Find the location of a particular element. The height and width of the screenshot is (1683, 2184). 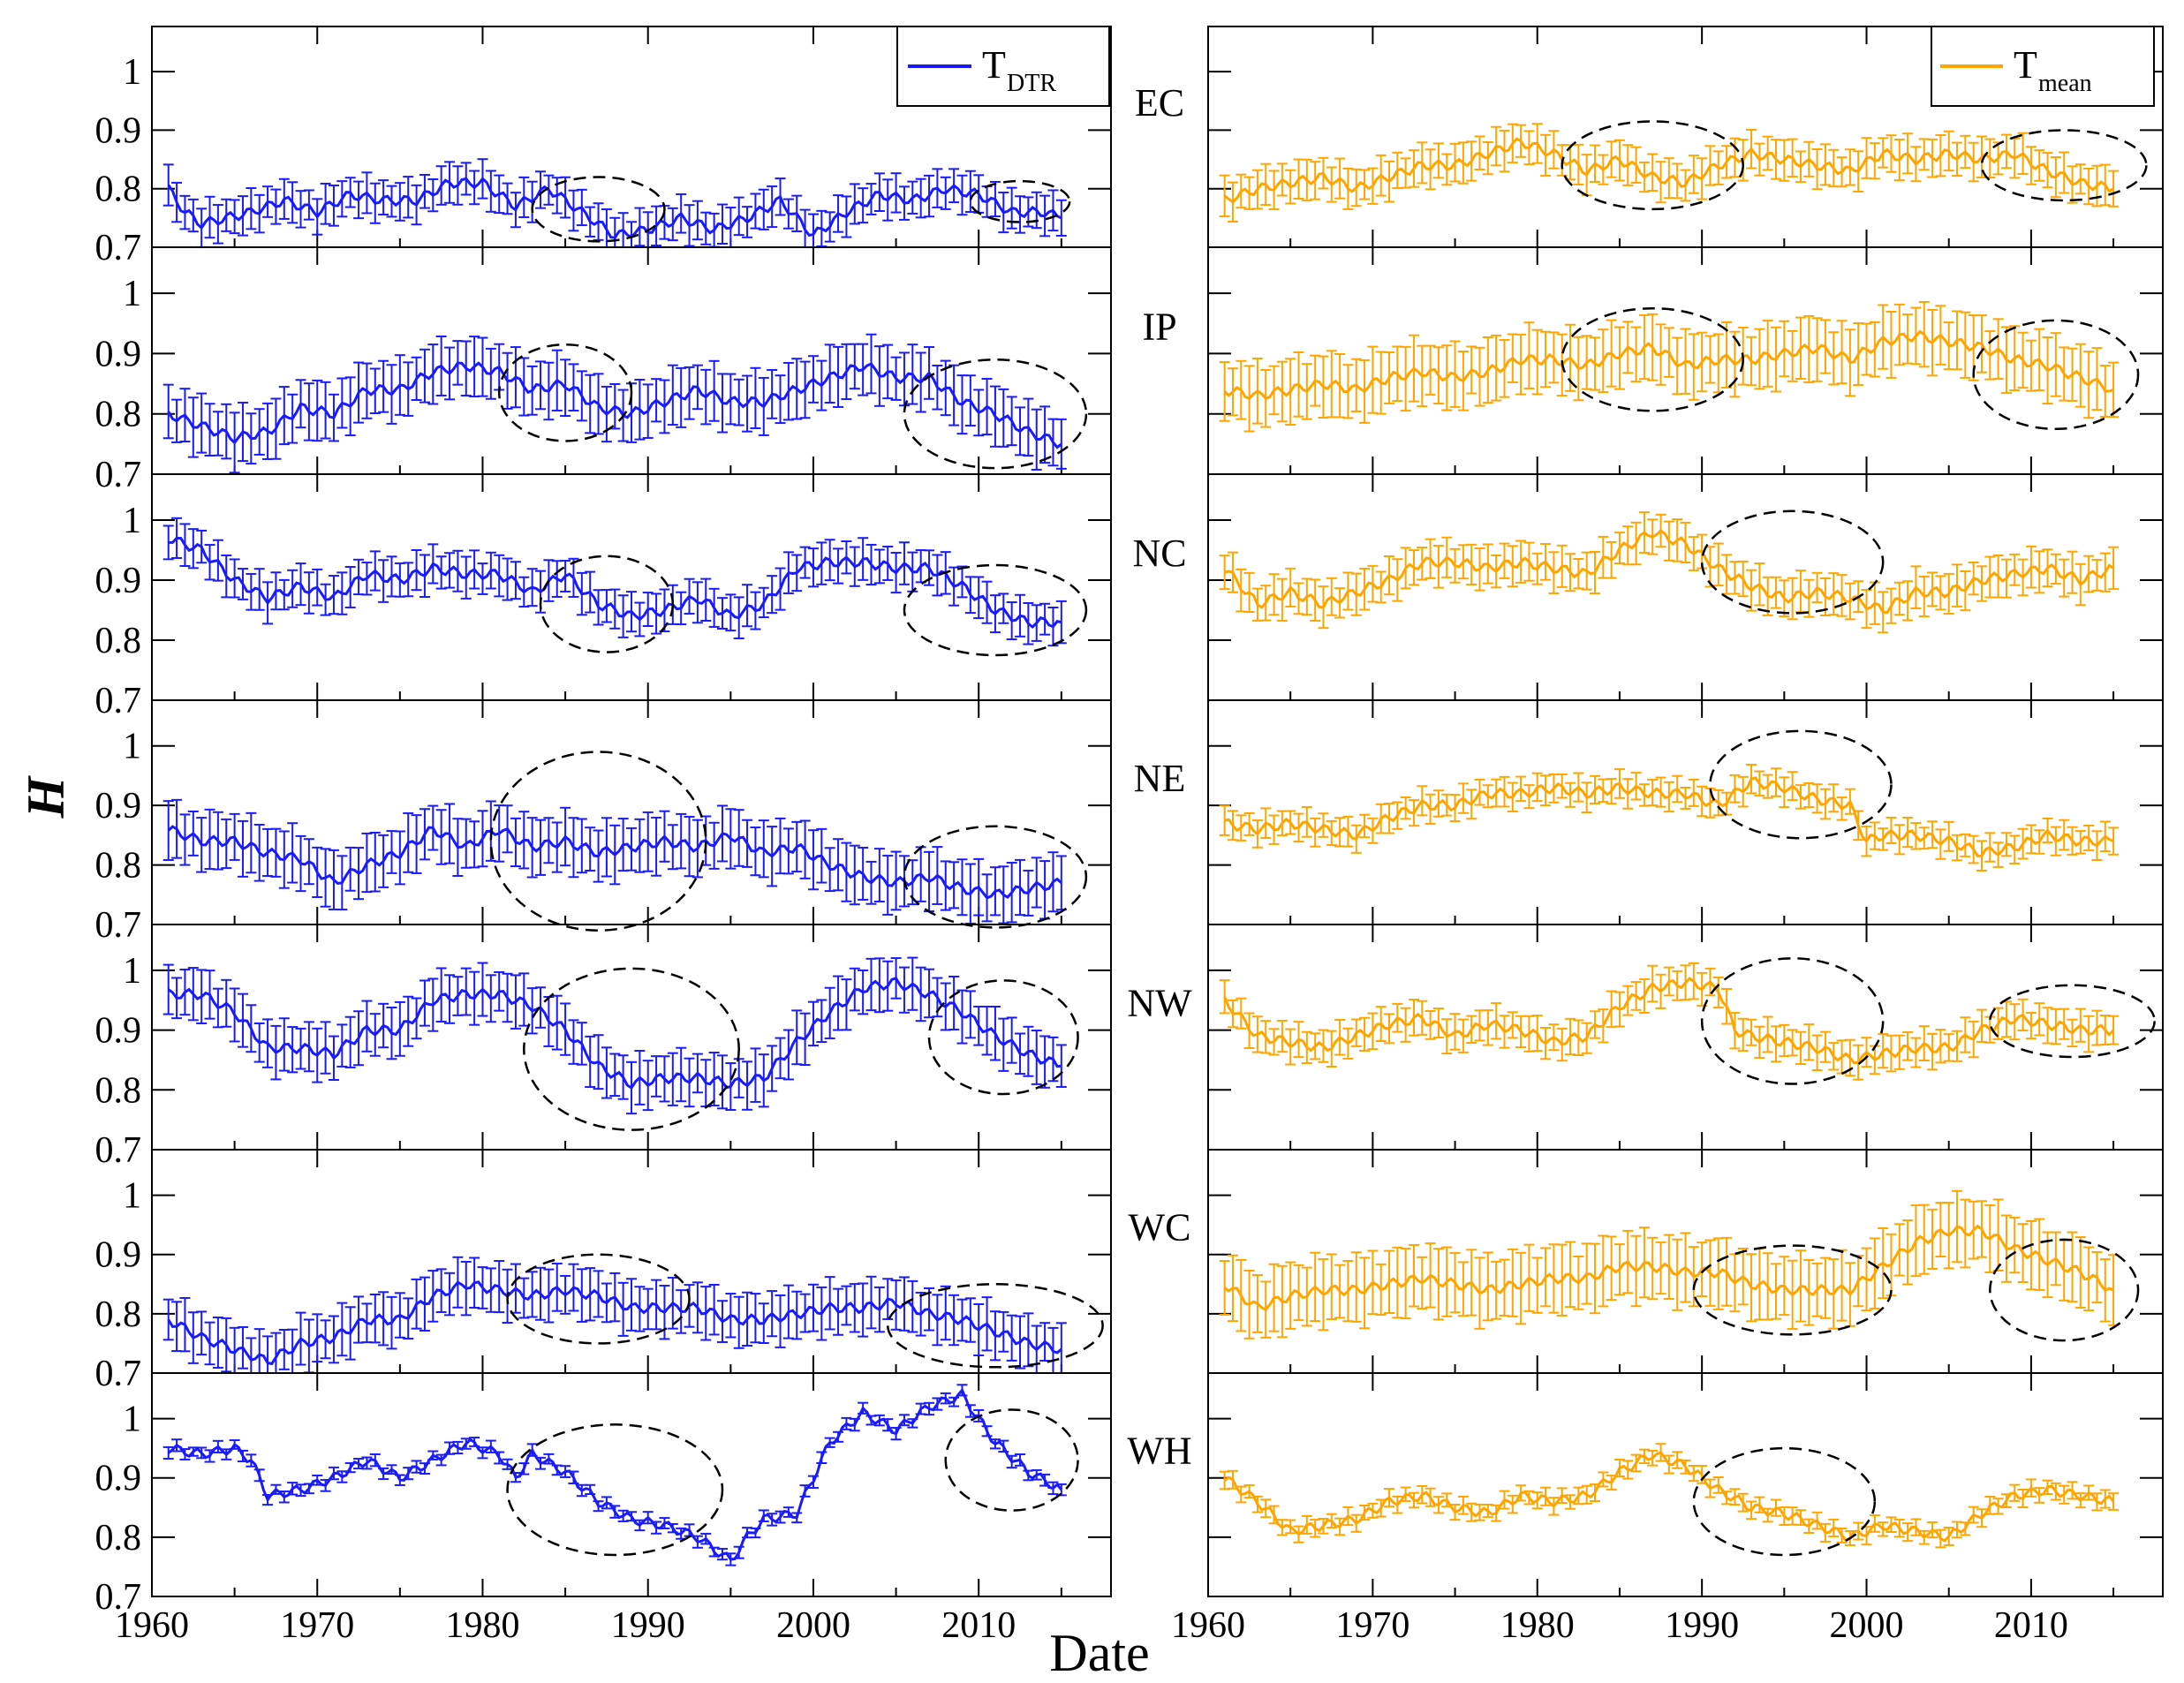

panel-mean-EC is located at coordinates (1685, 137).